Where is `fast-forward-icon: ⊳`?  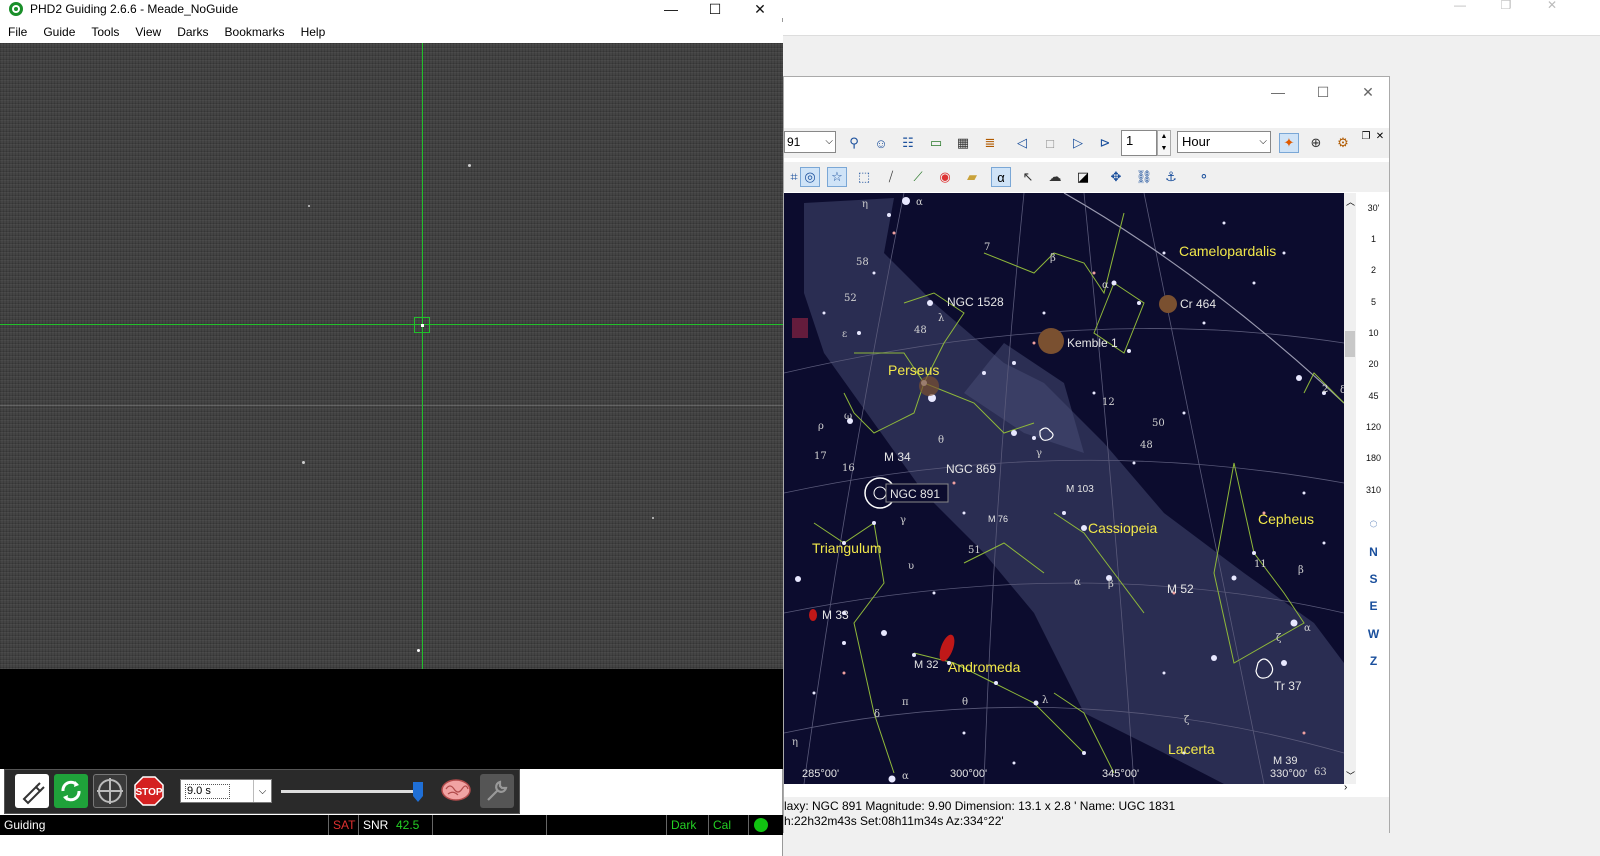 fast-forward-icon: ⊳ is located at coordinates (1105, 142).